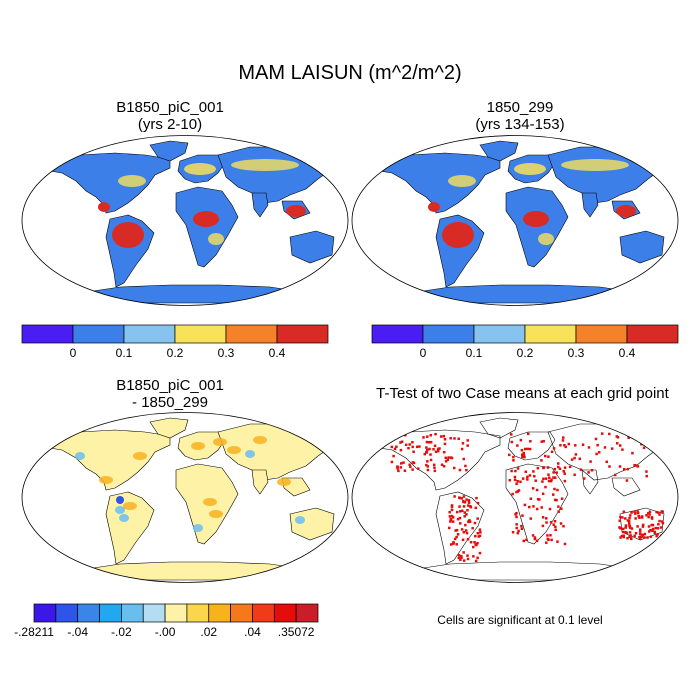 This screenshot has height=700, width=700. What do you see at coordinates (124, 353) in the screenshot?
I see `cbar-tl-tick-label: 0.1` at bounding box center [124, 353].